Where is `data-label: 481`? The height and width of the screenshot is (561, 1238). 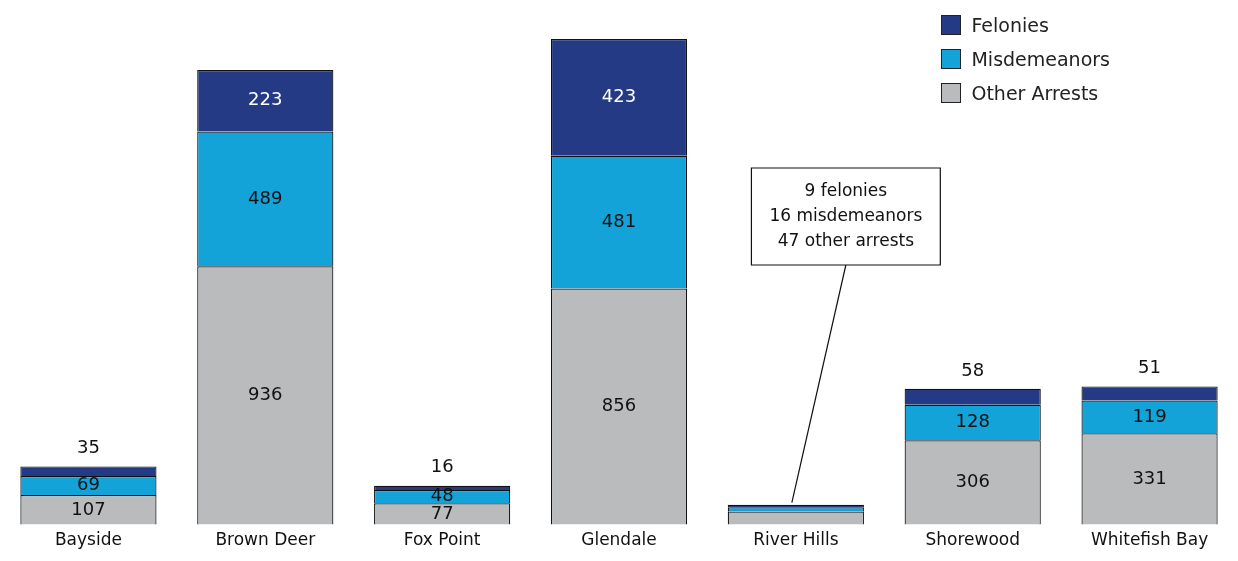
data-label: 481 is located at coordinates (619, 220).